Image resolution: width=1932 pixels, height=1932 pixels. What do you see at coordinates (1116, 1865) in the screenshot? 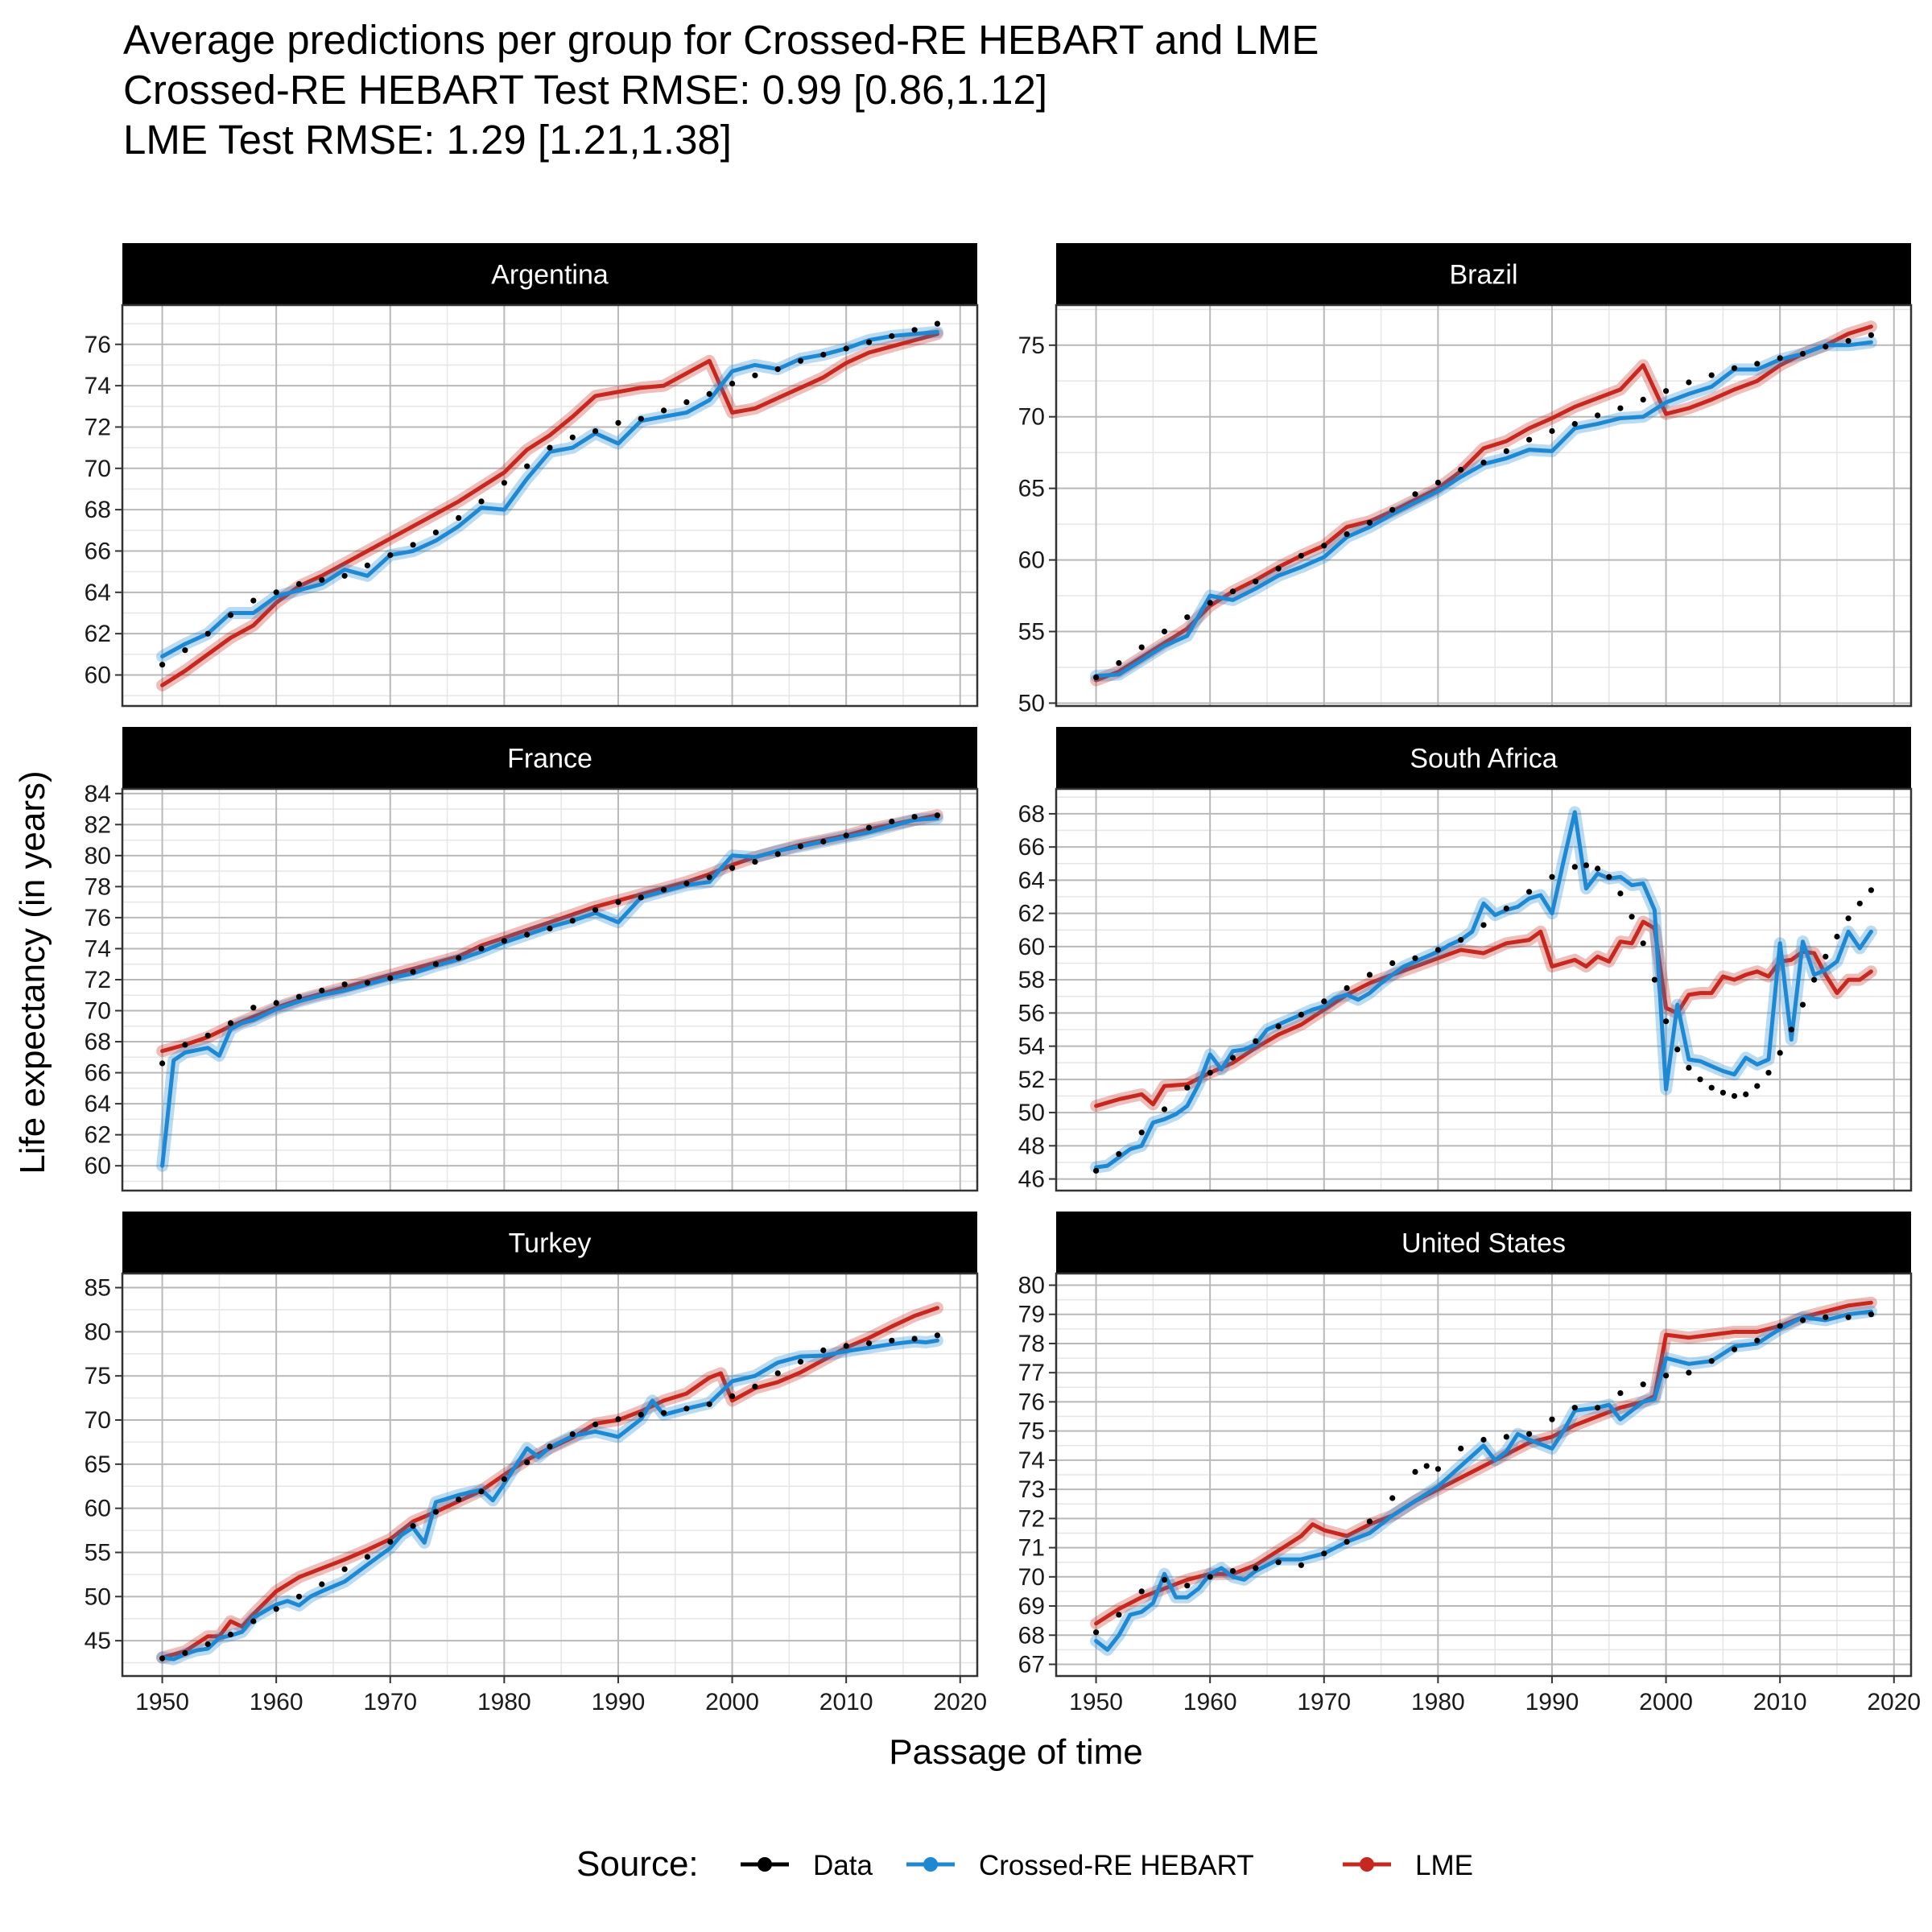
I see `legend-label-hebart: Crossed-RE HEBART` at bounding box center [1116, 1865].